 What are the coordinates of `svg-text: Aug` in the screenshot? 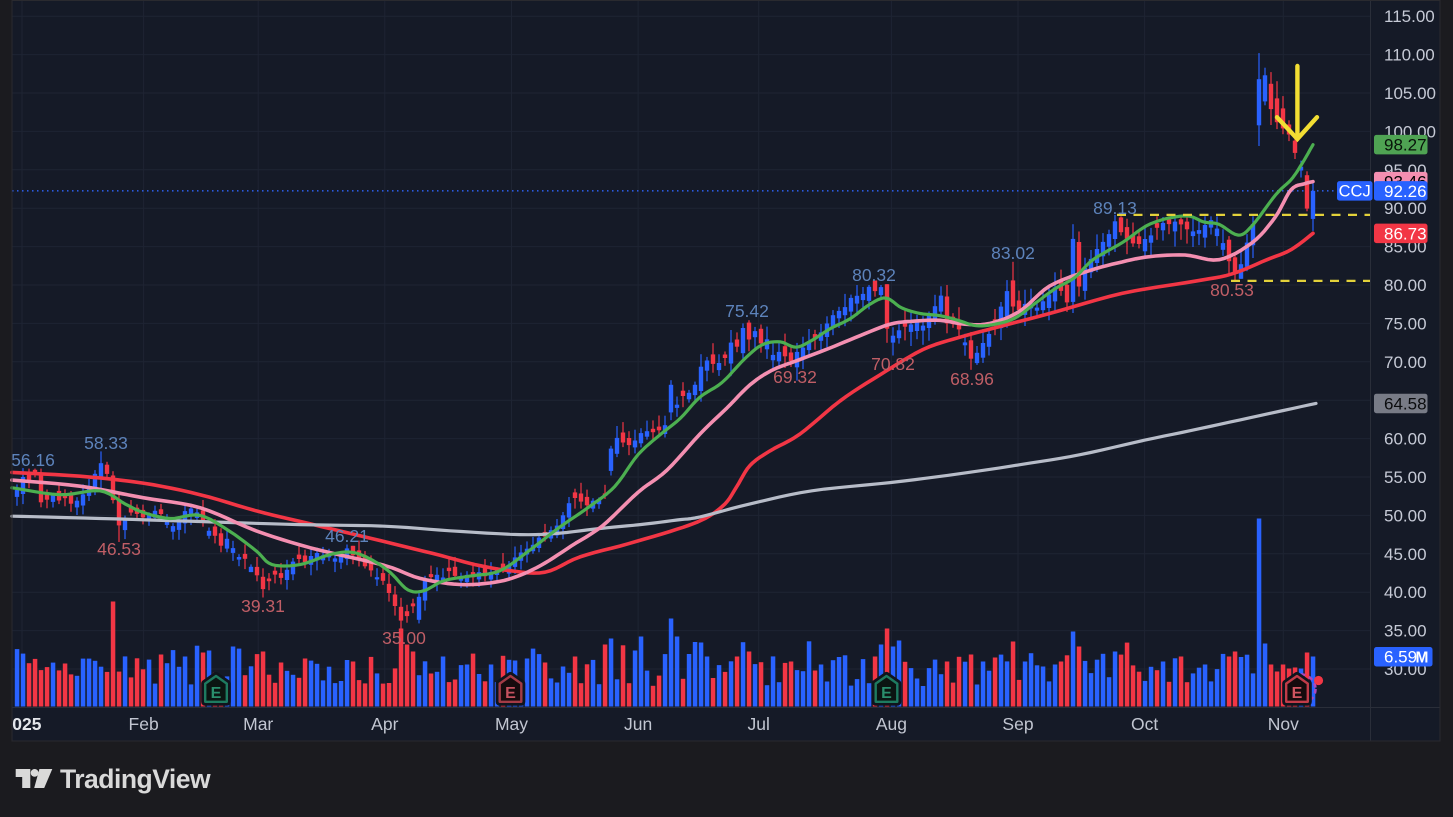 It's located at (891, 724).